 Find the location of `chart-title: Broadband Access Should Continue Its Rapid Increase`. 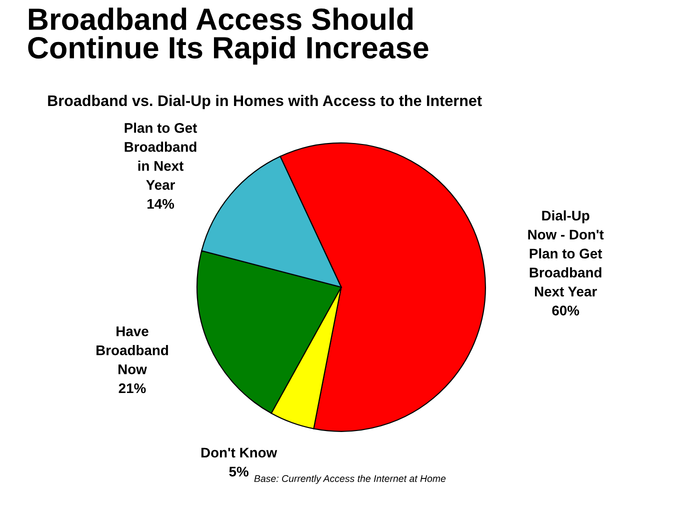

chart-title: Broadband Access Should Continue Its Rapid Increase is located at coordinates (228, 36).